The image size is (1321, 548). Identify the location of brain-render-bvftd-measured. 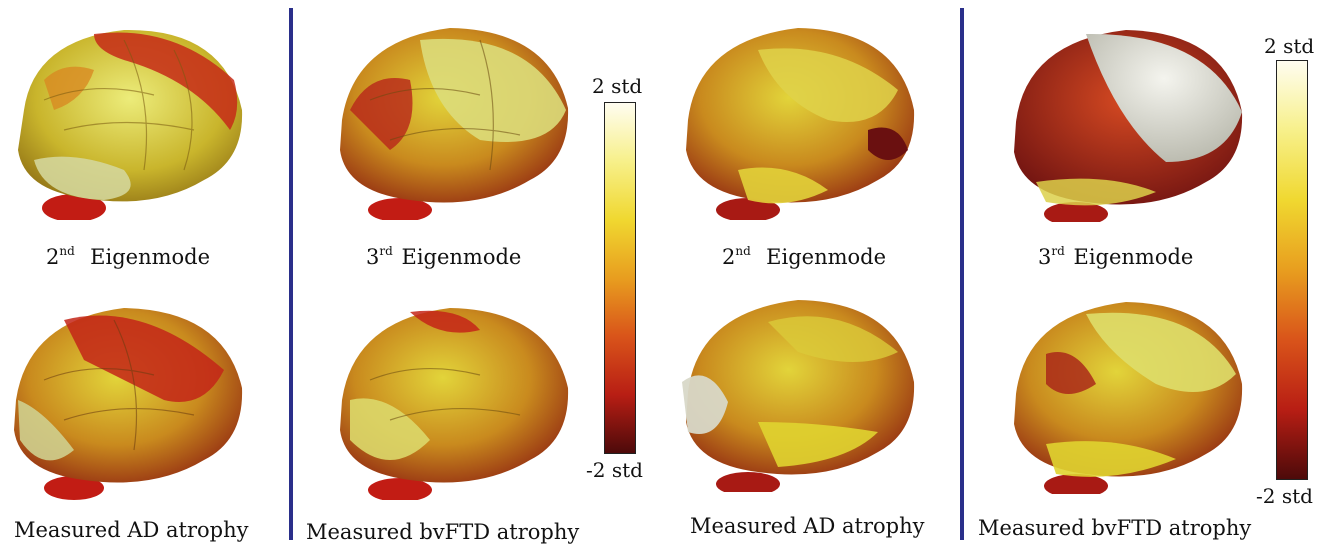
(450, 401).